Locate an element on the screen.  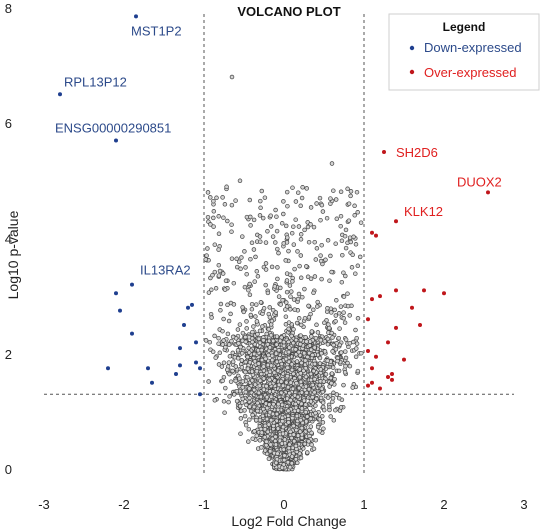
x-tick-label: -1 is located at coordinates (204, 504).